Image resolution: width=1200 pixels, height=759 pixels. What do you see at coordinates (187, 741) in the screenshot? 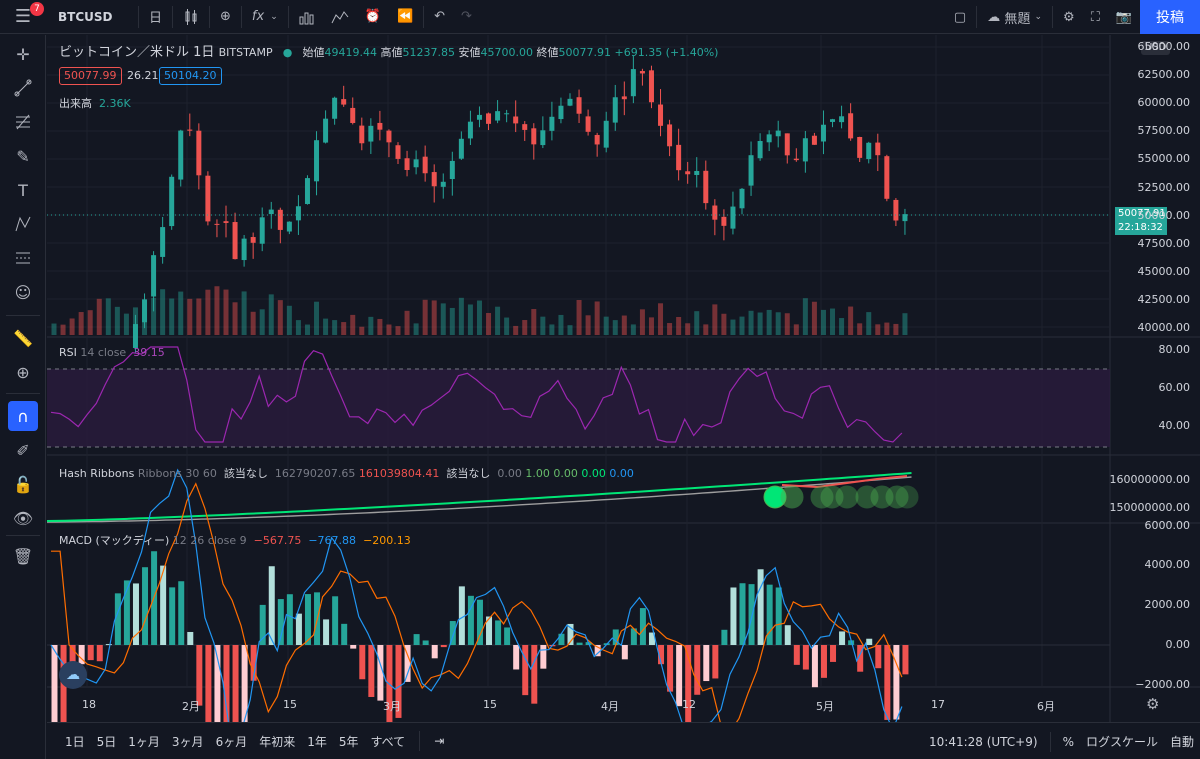
I see `range-button: 3ヶ月` at bounding box center [187, 741].